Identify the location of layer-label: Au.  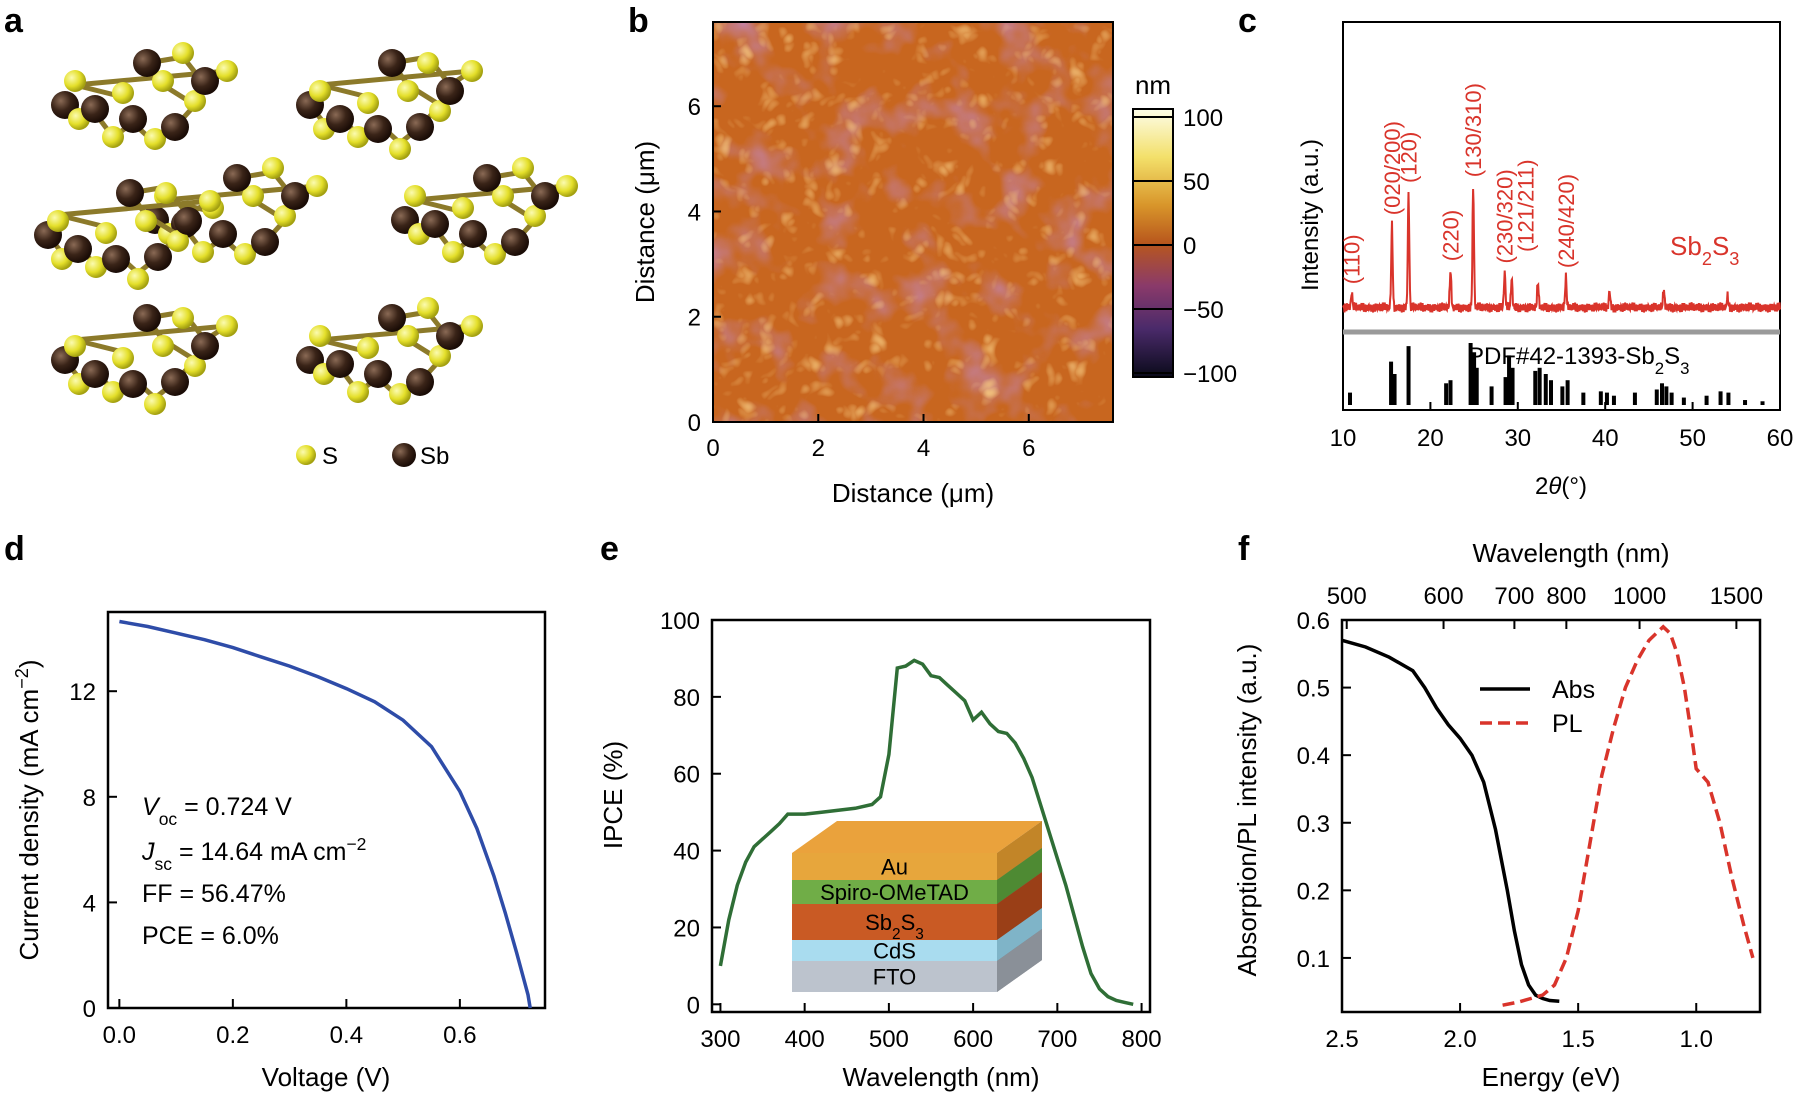
(894, 867).